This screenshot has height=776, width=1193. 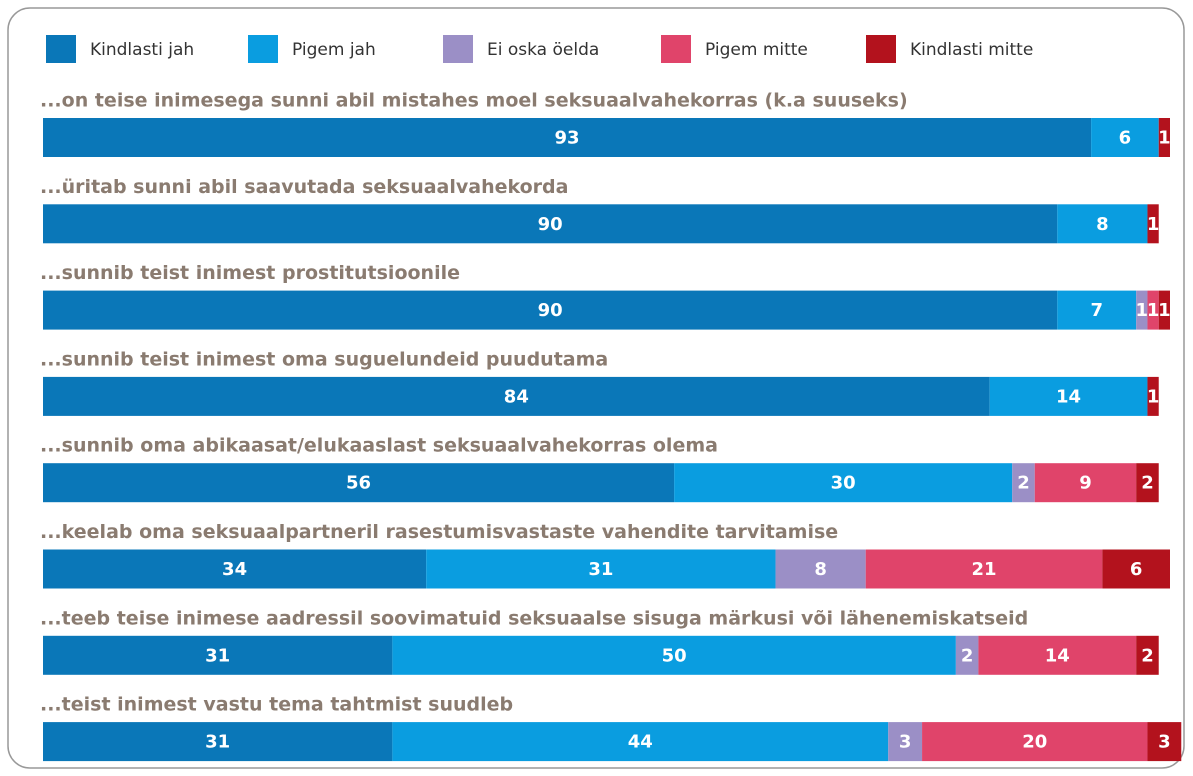 What do you see at coordinates (334, 50) in the screenshot?
I see `legend-label: Pigem jah` at bounding box center [334, 50].